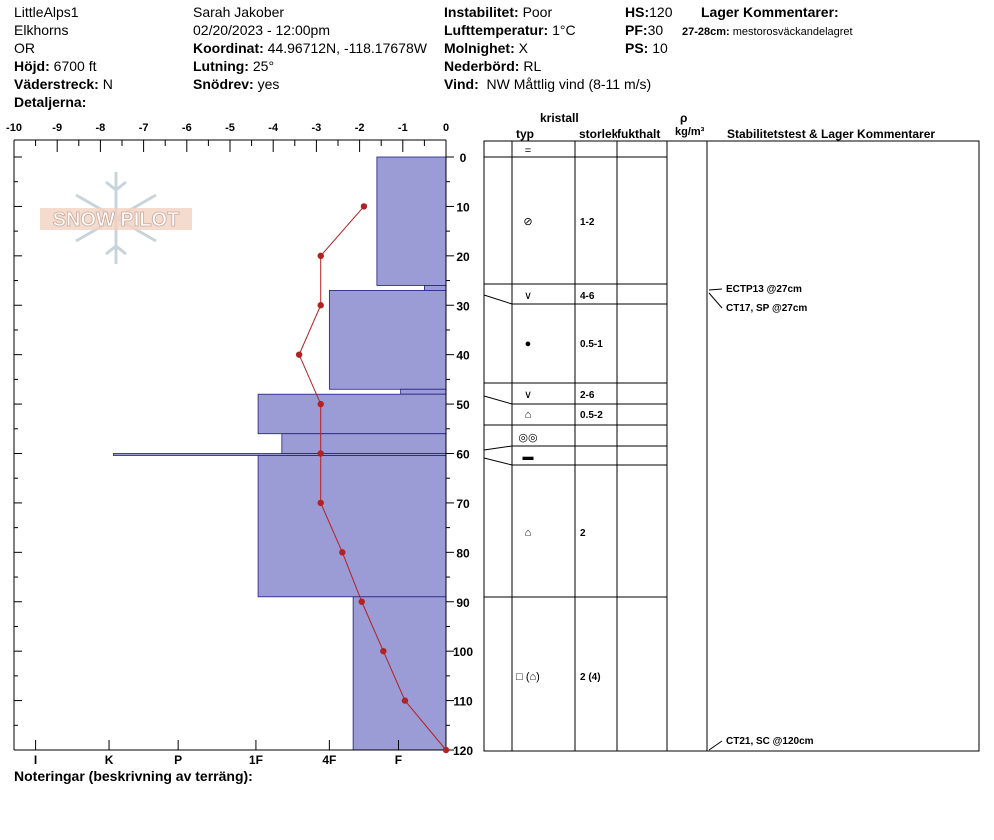 The image size is (994, 840). I want to click on layer-comment-row: 27-28cm: mestorosväckandelagret, so click(767, 32).